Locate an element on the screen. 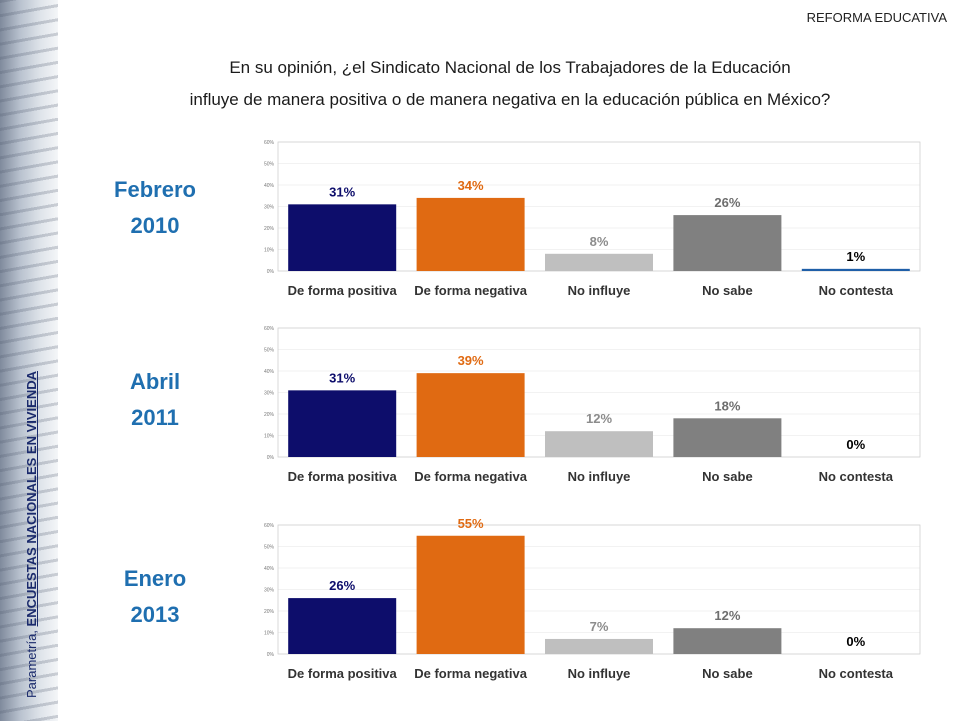  period-month: Febrero is located at coordinates (155, 189).